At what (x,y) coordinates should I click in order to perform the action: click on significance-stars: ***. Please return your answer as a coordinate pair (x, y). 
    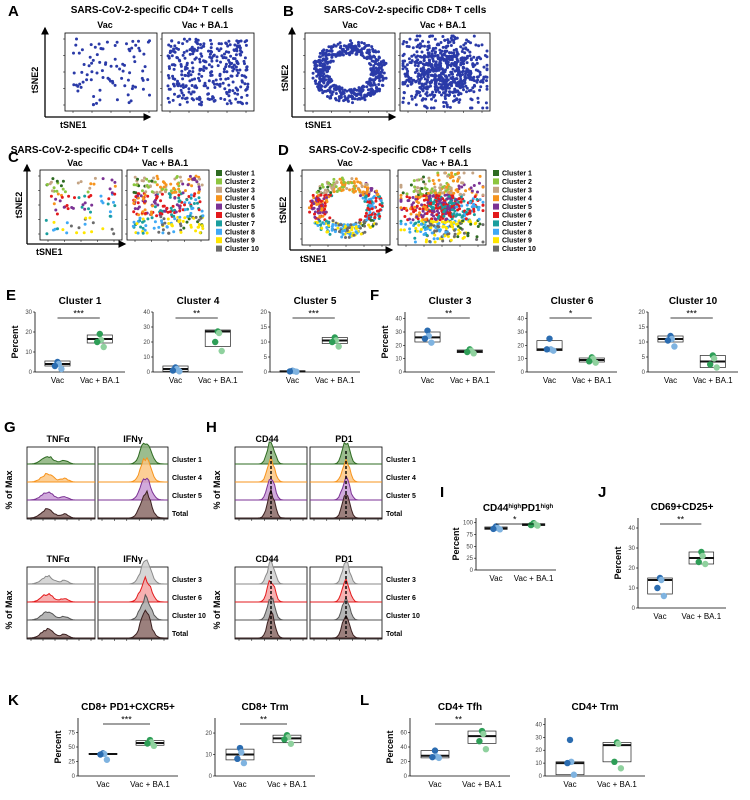
    Looking at the image, I should click on (313, 314).